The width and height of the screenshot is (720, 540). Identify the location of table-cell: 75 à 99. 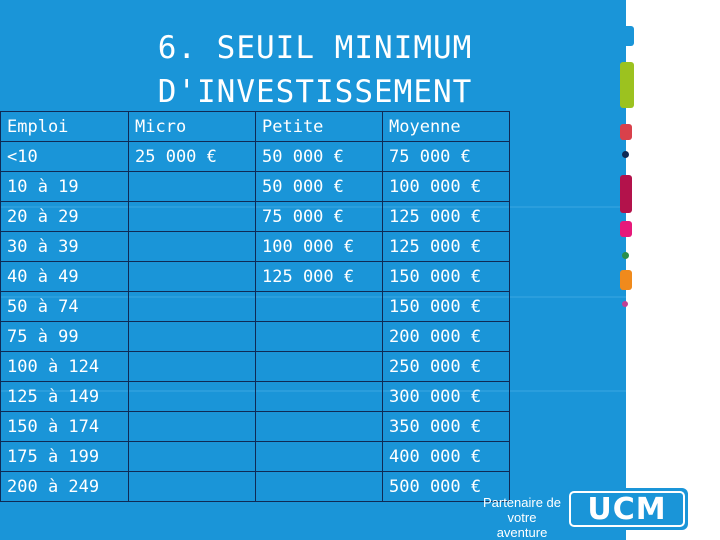
(64, 336).